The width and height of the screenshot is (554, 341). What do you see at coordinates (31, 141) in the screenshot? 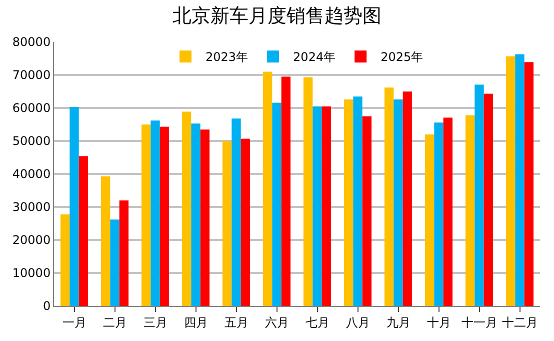
I see `y-tick-label: 50000` at bounding box center [31, 141].